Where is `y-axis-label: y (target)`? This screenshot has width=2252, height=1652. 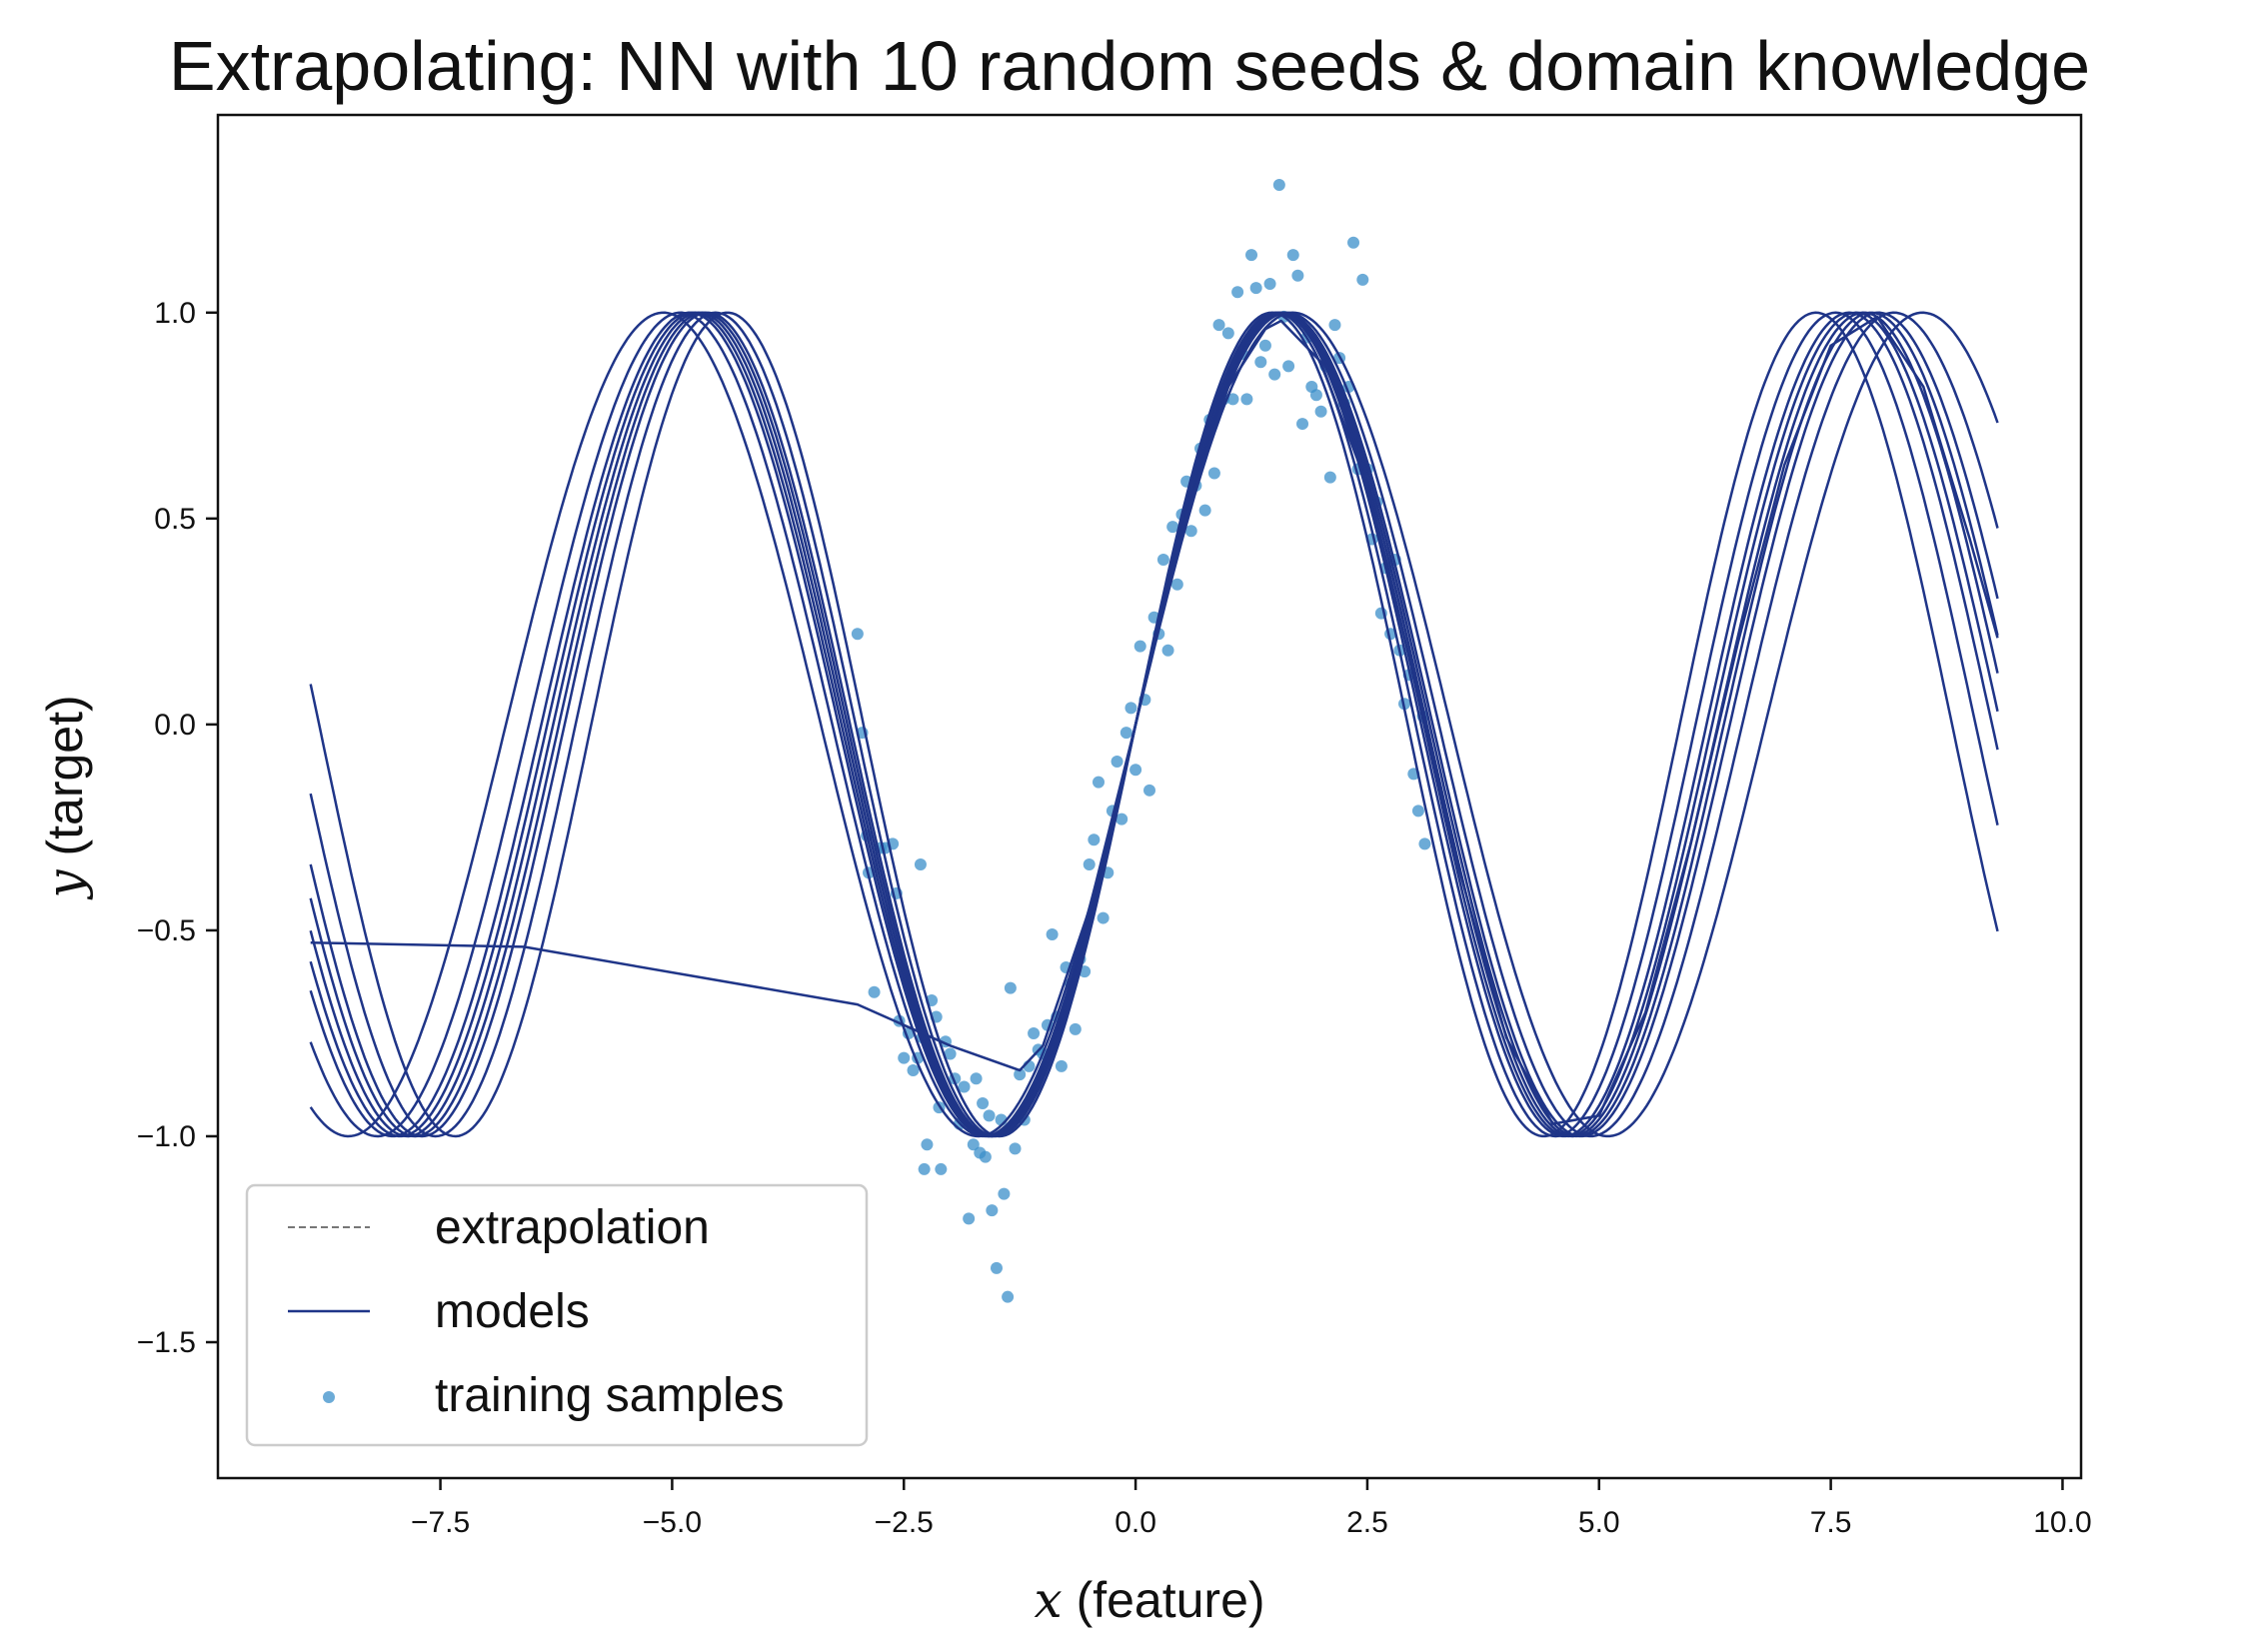
y-axis-label: y (target) is located at coordinates (65, 797).